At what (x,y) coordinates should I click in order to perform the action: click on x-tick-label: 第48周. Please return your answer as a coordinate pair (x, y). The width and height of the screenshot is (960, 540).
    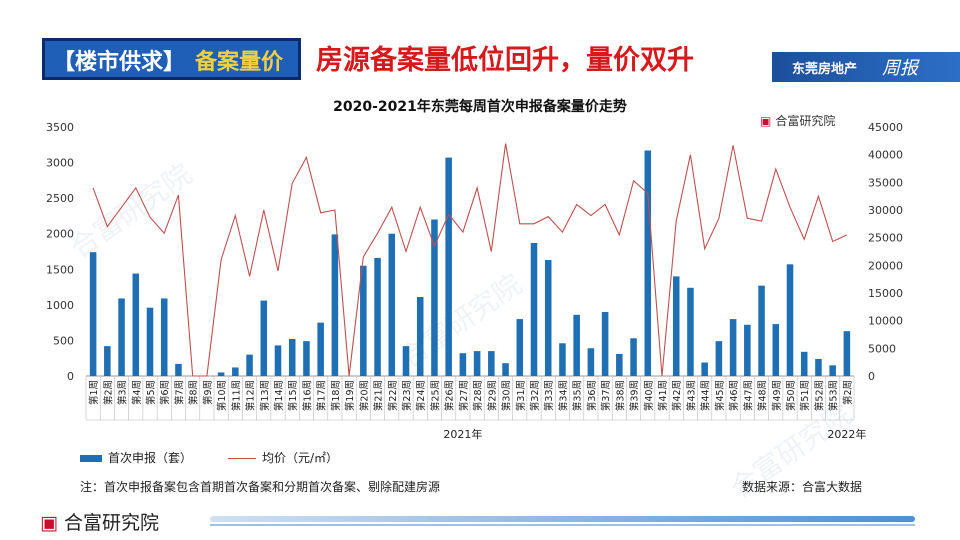
    Looking at the image, I should click on (763, 395).